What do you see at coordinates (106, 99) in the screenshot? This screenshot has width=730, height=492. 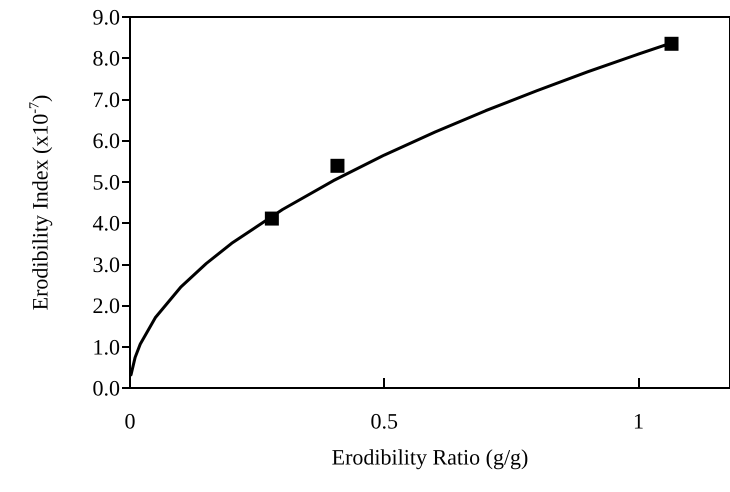 I see `y-tick-label: 7.0` at bounding box center [106, 99].